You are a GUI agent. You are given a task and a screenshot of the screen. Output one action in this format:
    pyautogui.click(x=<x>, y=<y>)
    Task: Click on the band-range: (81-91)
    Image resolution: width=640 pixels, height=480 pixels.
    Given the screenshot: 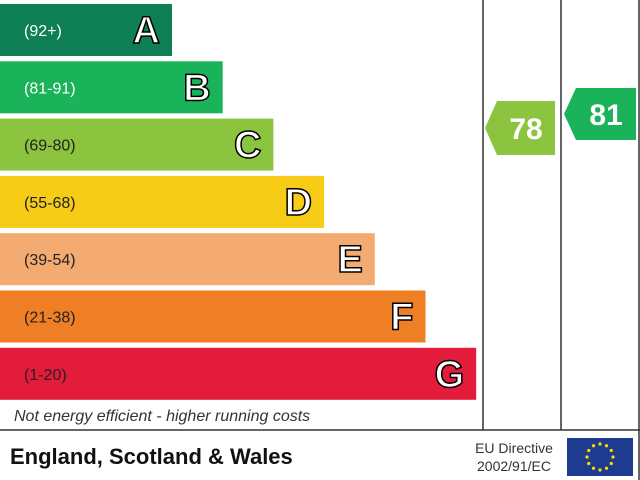 What is the action you would take?
    pyautogui.click(x=50, y=88)
    